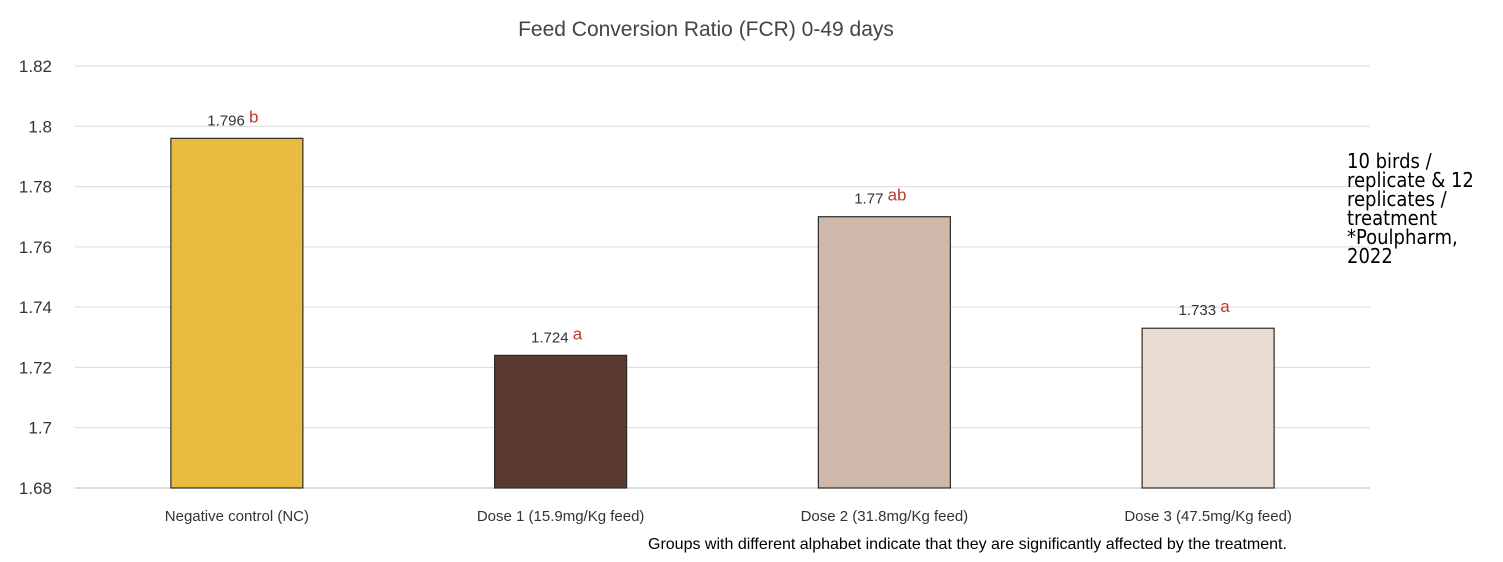 The width and height of the screenshot is (1503, 562). What do you see at coordinates (885, 516) in the screenshot?
I see `x-tick-label: Dose 2 (31.8mg/Kg feed)` at bounding box center [885, 516].